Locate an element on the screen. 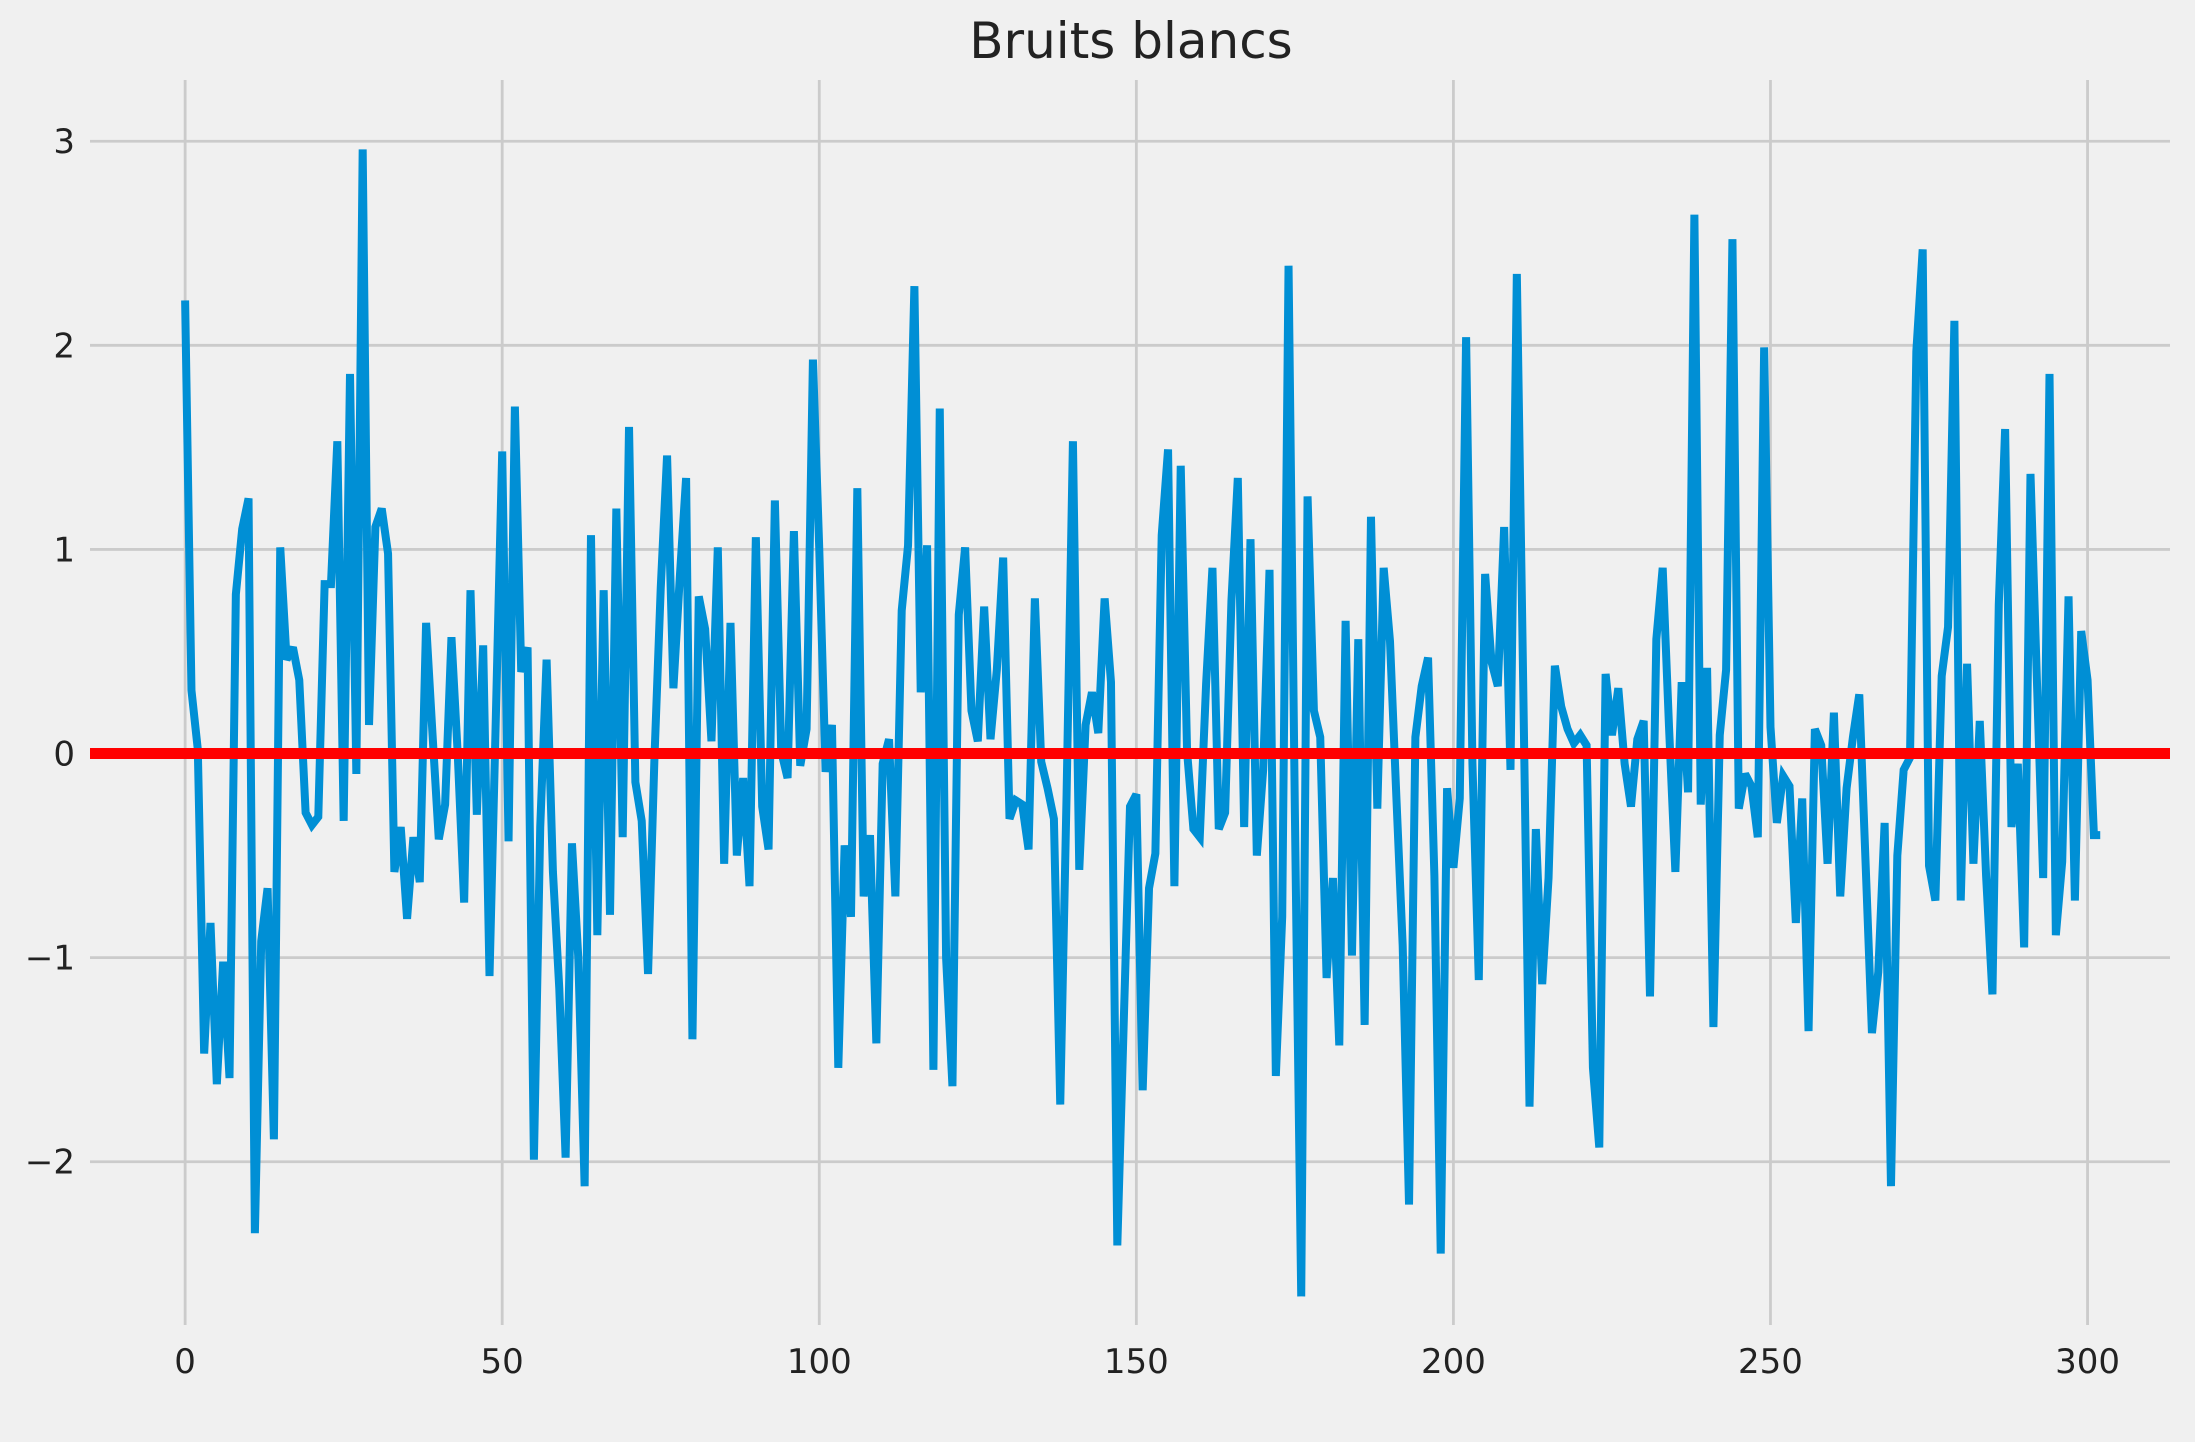 This screenshot has height=1442, width=2195. x-tick-label: 200 is located at coordinates (1453, 1362).